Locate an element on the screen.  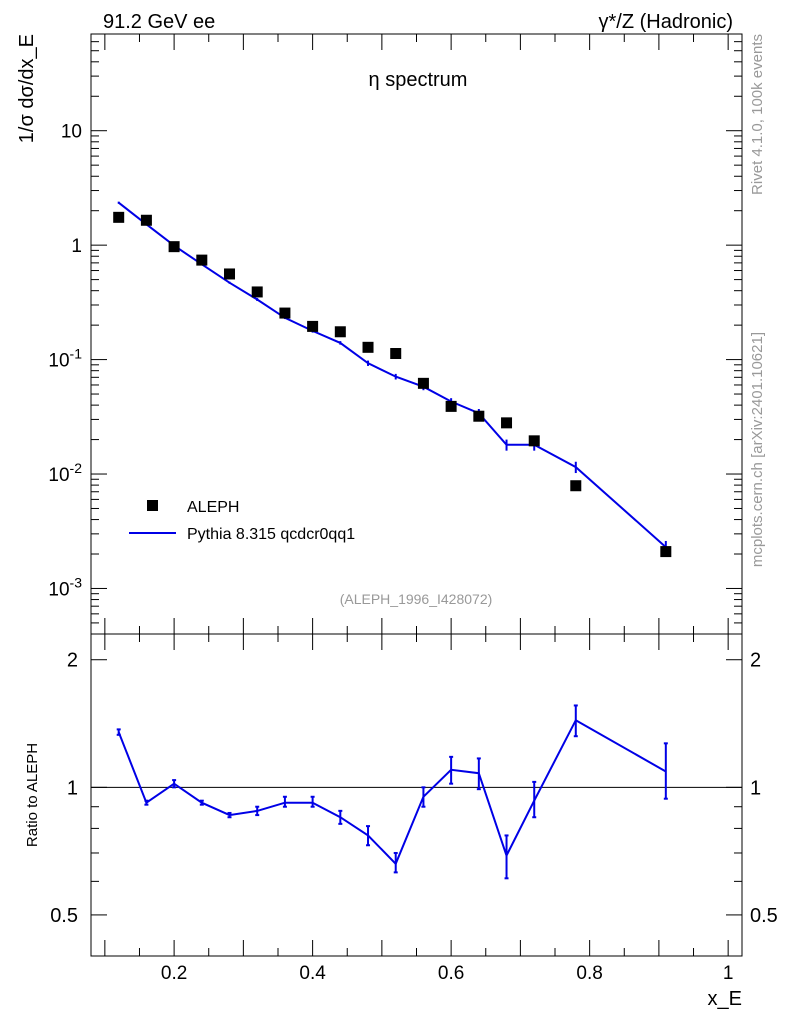
ratio-series-line is located at coordinates (392, 792).